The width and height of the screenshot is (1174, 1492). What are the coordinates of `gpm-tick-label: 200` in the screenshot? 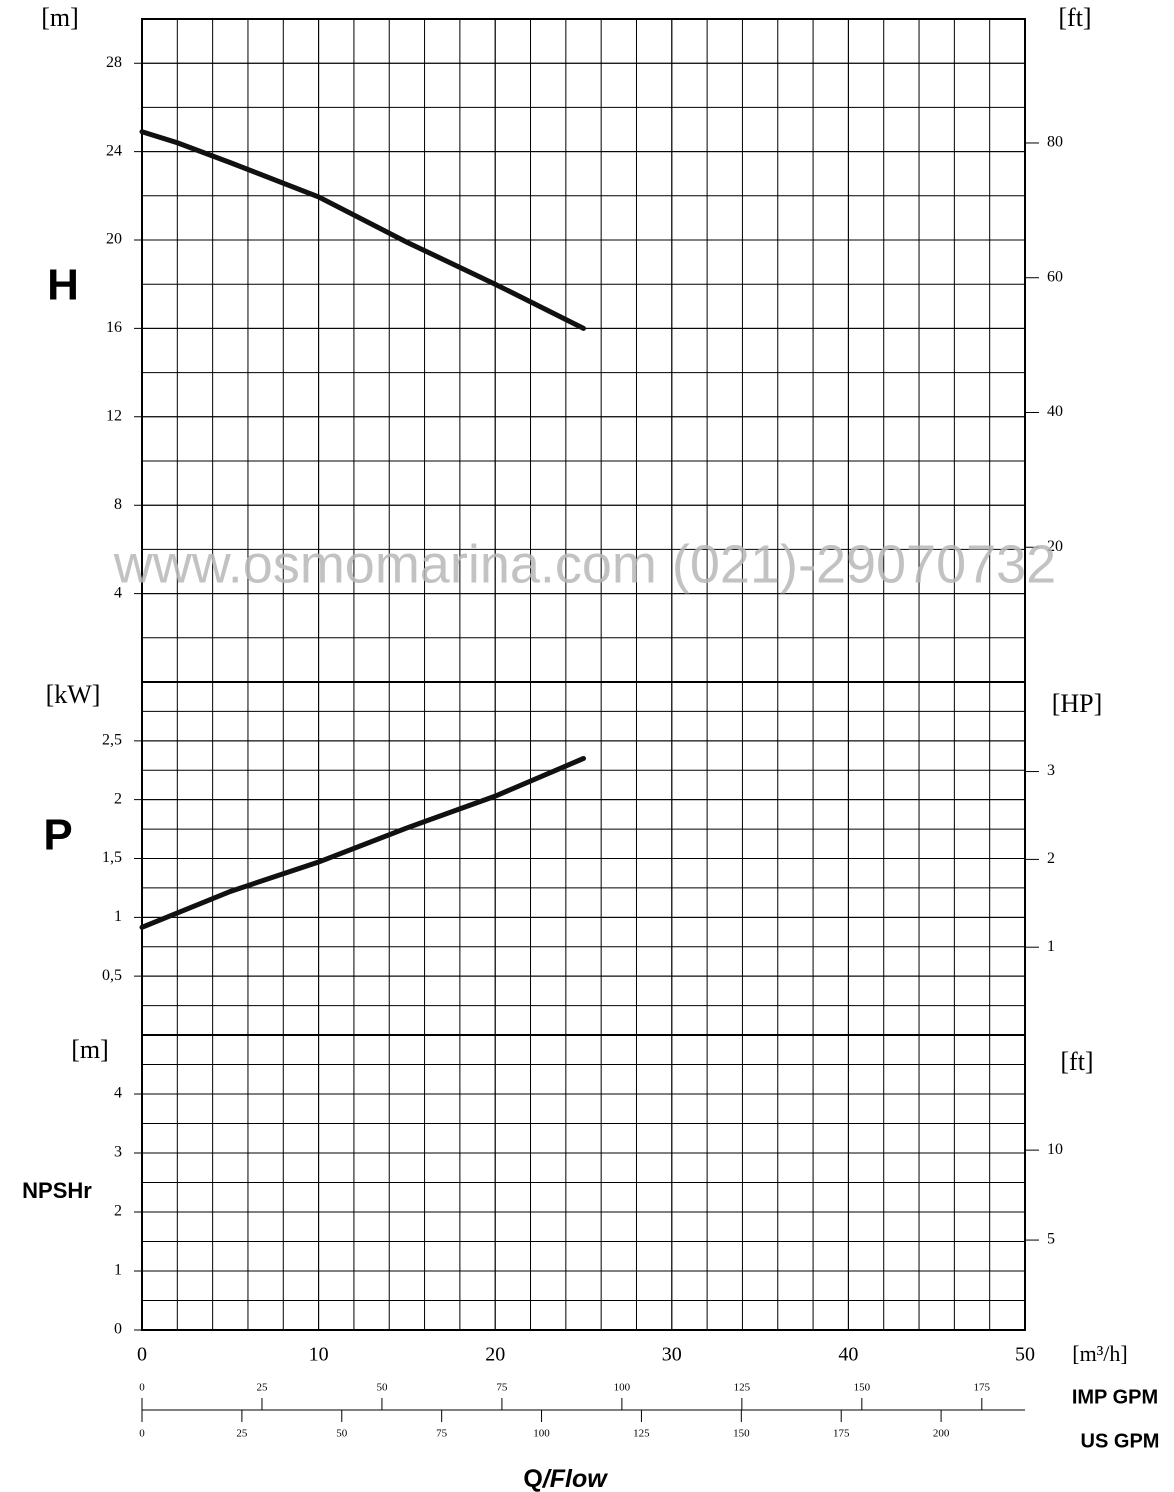 It's located at (941, 1434).